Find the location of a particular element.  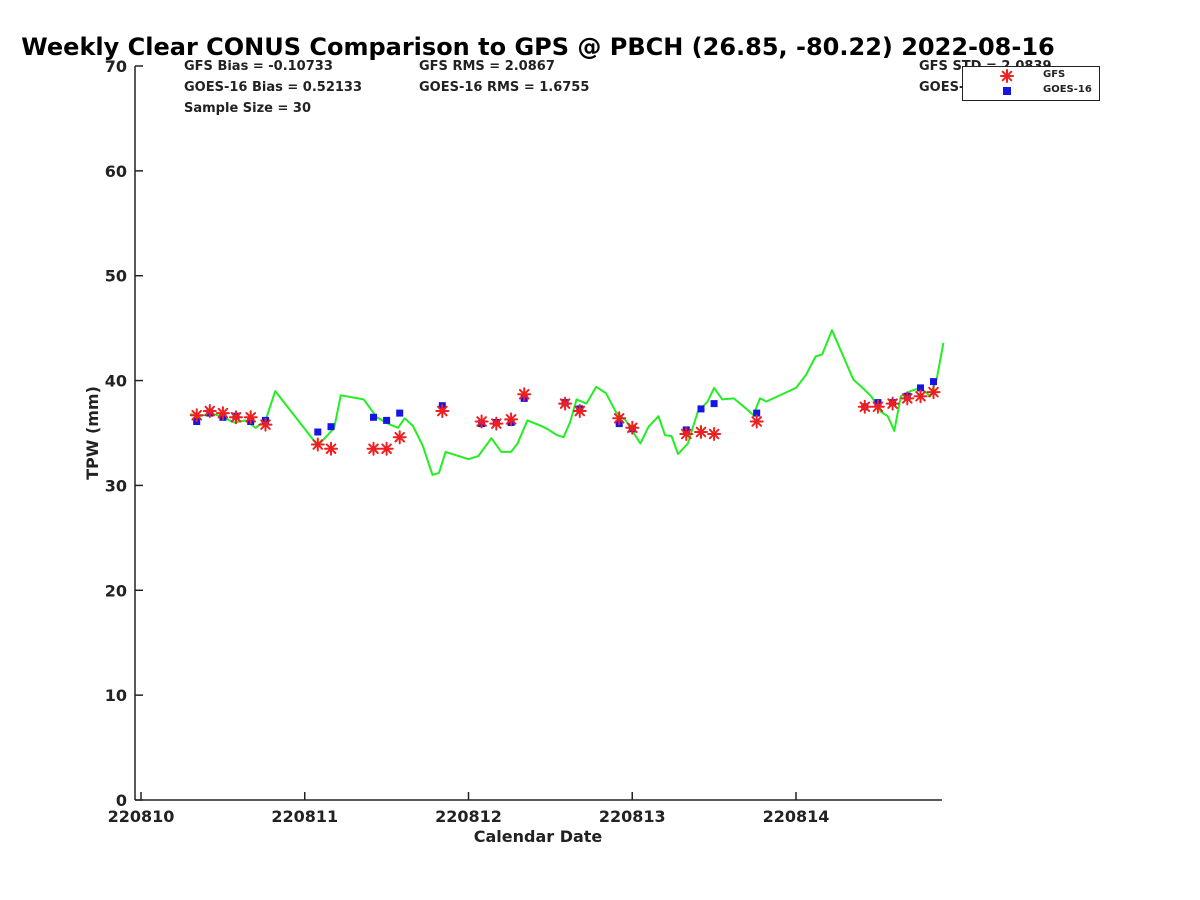

legend: GFS GOES-16 is located at coordinates (1031, 83).